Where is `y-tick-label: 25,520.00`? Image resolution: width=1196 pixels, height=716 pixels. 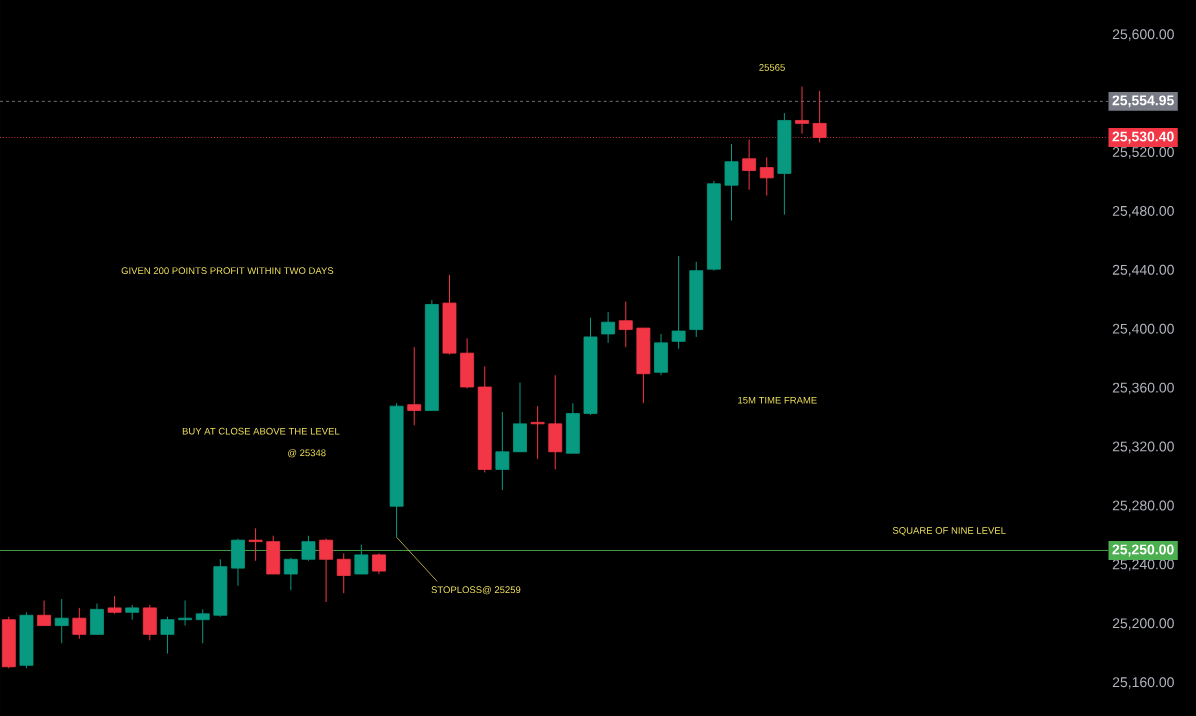
y-tick-label: 25,520.00 is located at coordinates (1143, 153).